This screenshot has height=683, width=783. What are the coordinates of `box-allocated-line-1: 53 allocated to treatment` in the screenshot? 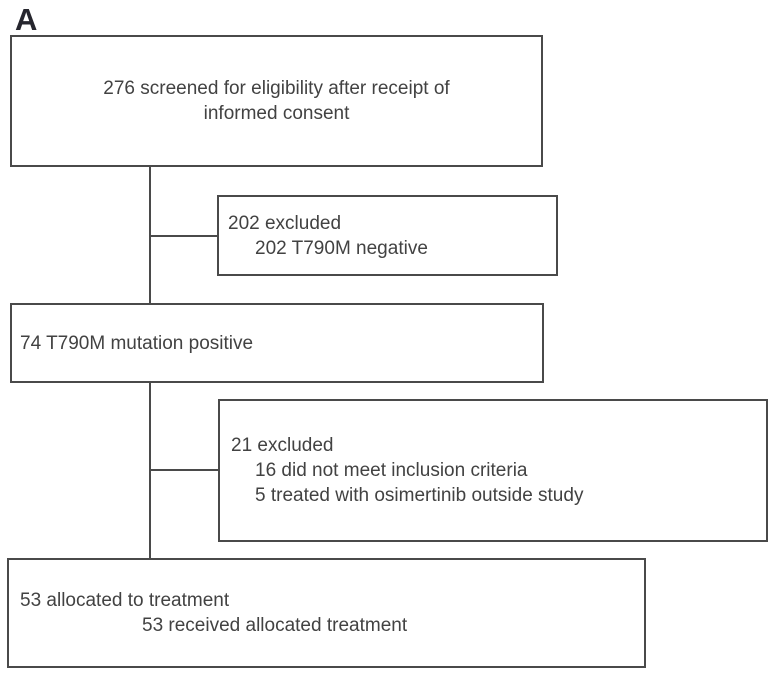 It's located at (125, 600).